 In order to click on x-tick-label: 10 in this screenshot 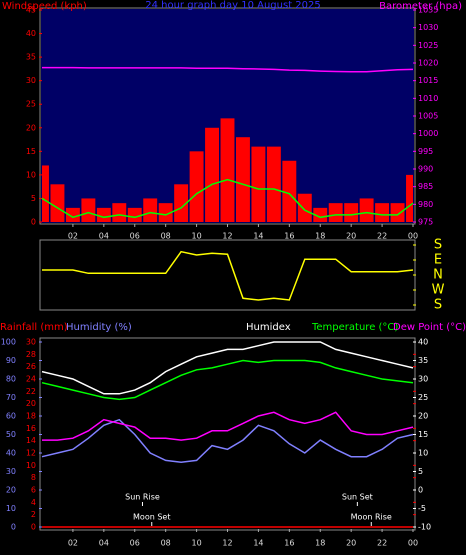, I will do `click(196, 543)`.